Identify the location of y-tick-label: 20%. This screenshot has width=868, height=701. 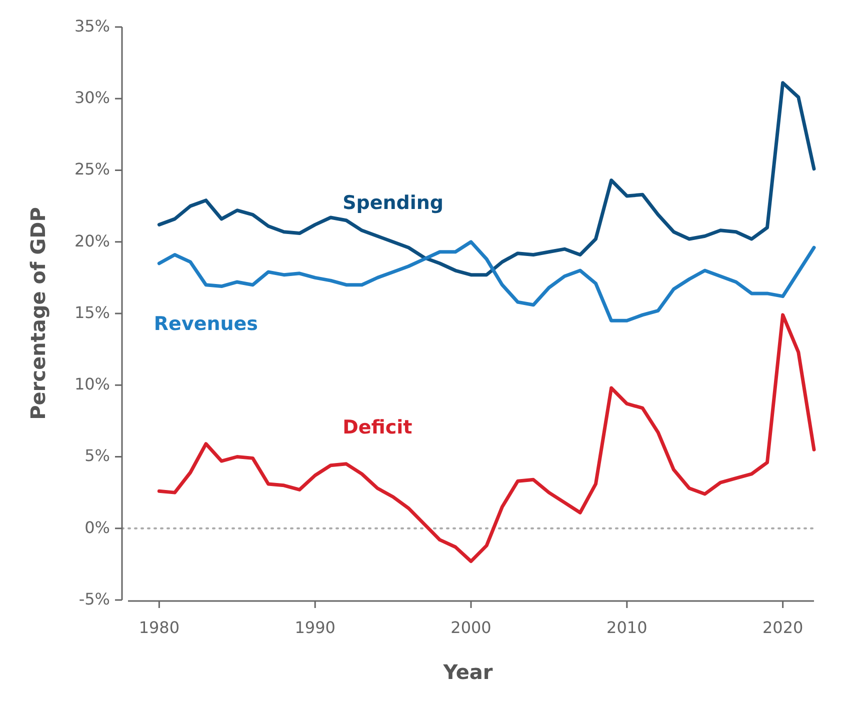
(92, 240).